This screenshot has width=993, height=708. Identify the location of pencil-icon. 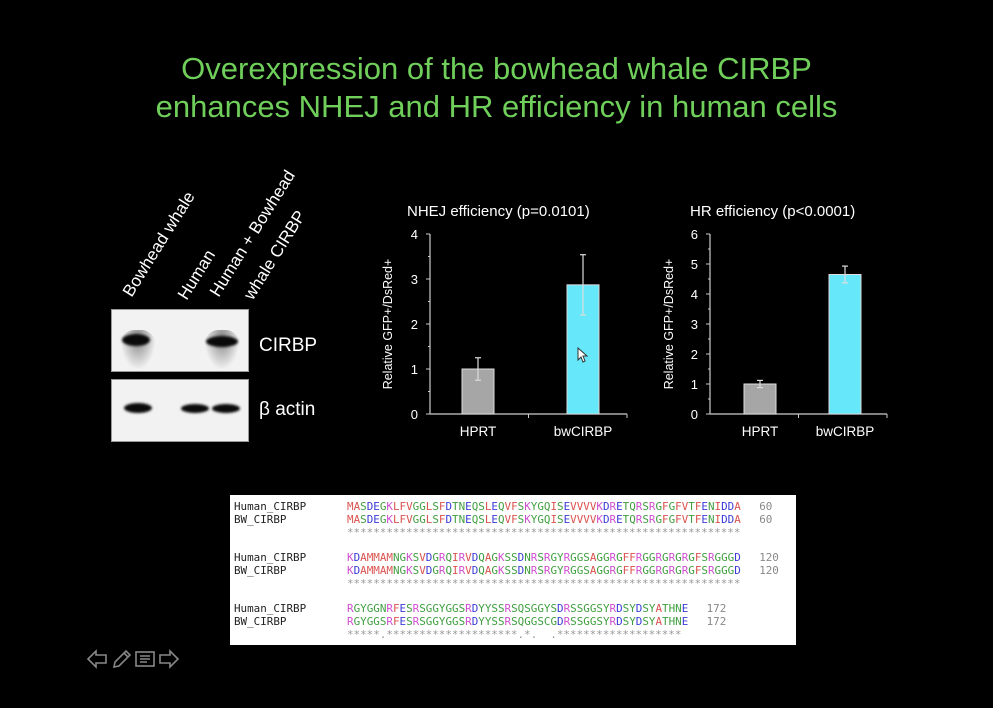
(121, 659).